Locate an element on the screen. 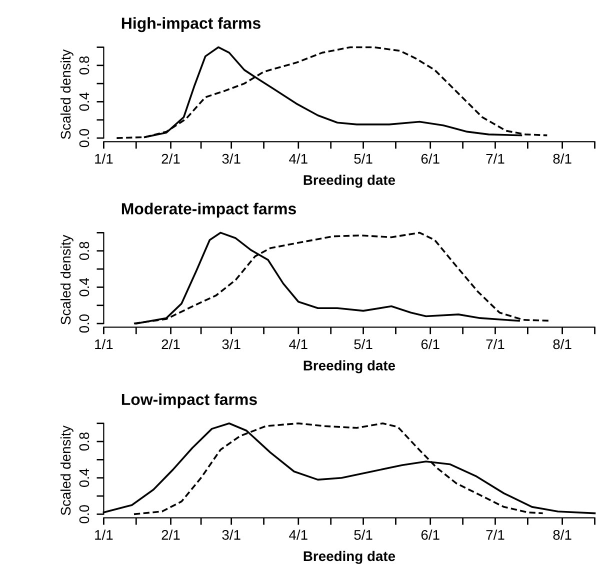 The width and height of the screenshot is (610, 576). chart-title: Moderate-impact farms is located at coordinates (209, 210).